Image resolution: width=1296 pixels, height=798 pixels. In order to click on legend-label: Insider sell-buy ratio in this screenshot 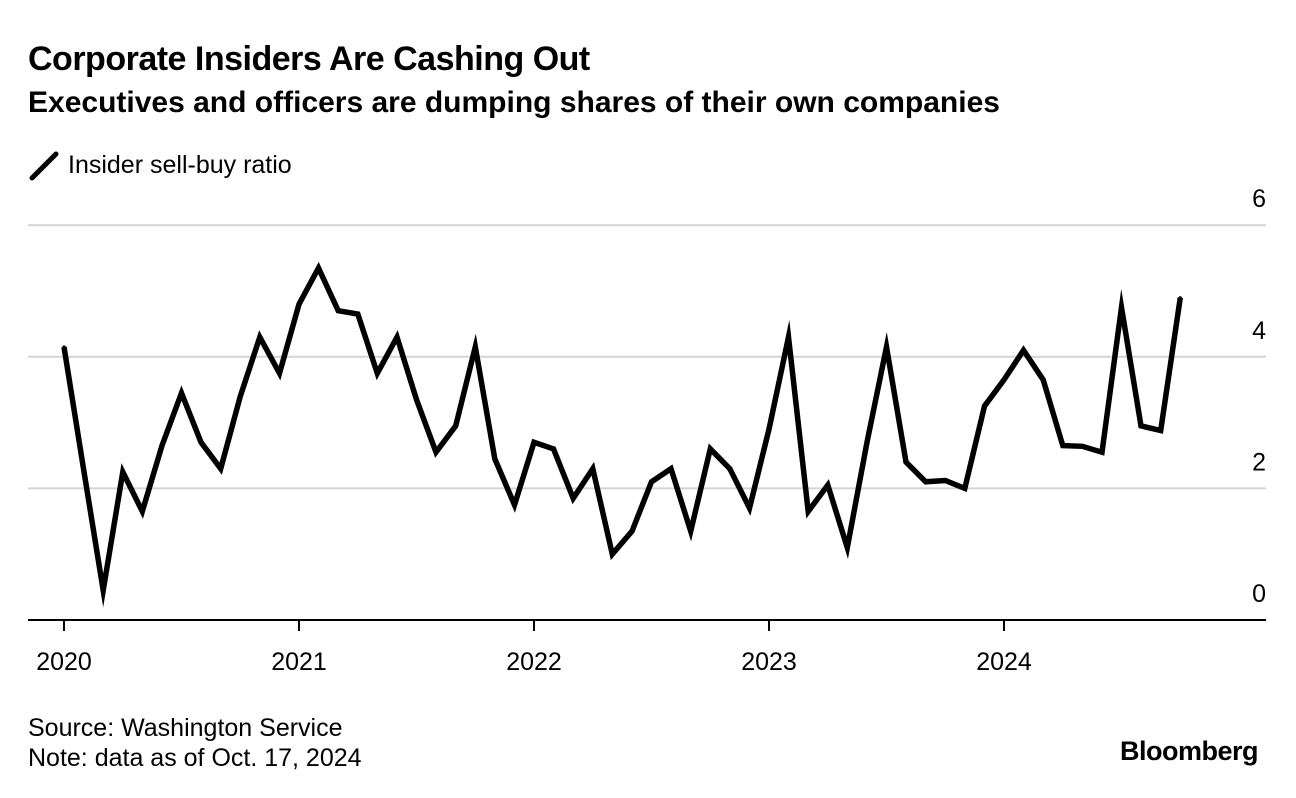, I will do `click(180, 164)`.